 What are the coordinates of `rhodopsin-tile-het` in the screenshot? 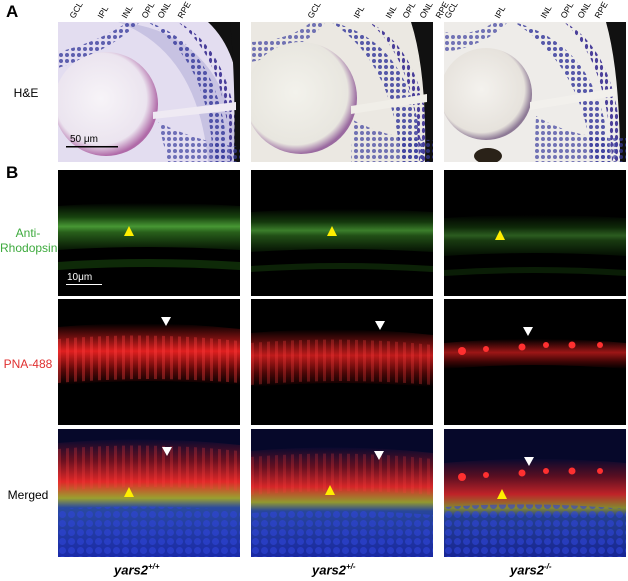 It's located at (342, 233).